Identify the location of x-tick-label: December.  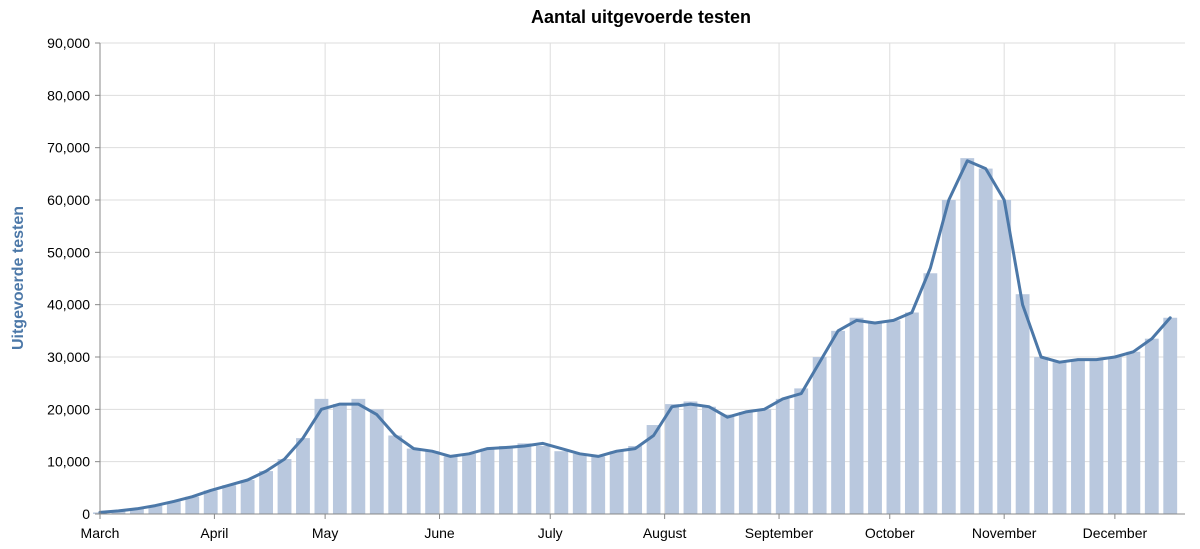
(1115, 533).